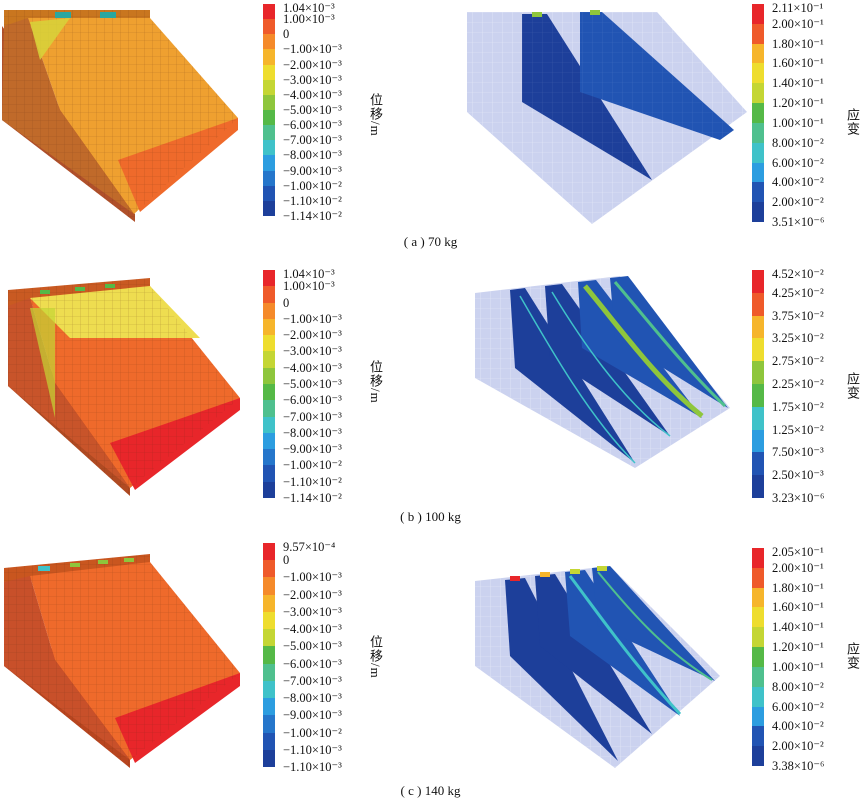 Image resolution: width=861 pixels, height=800 pixels. Describe the element at coordinates (852, 122) in the screenshot. I see `strain-unit-a: 应变` at that location.